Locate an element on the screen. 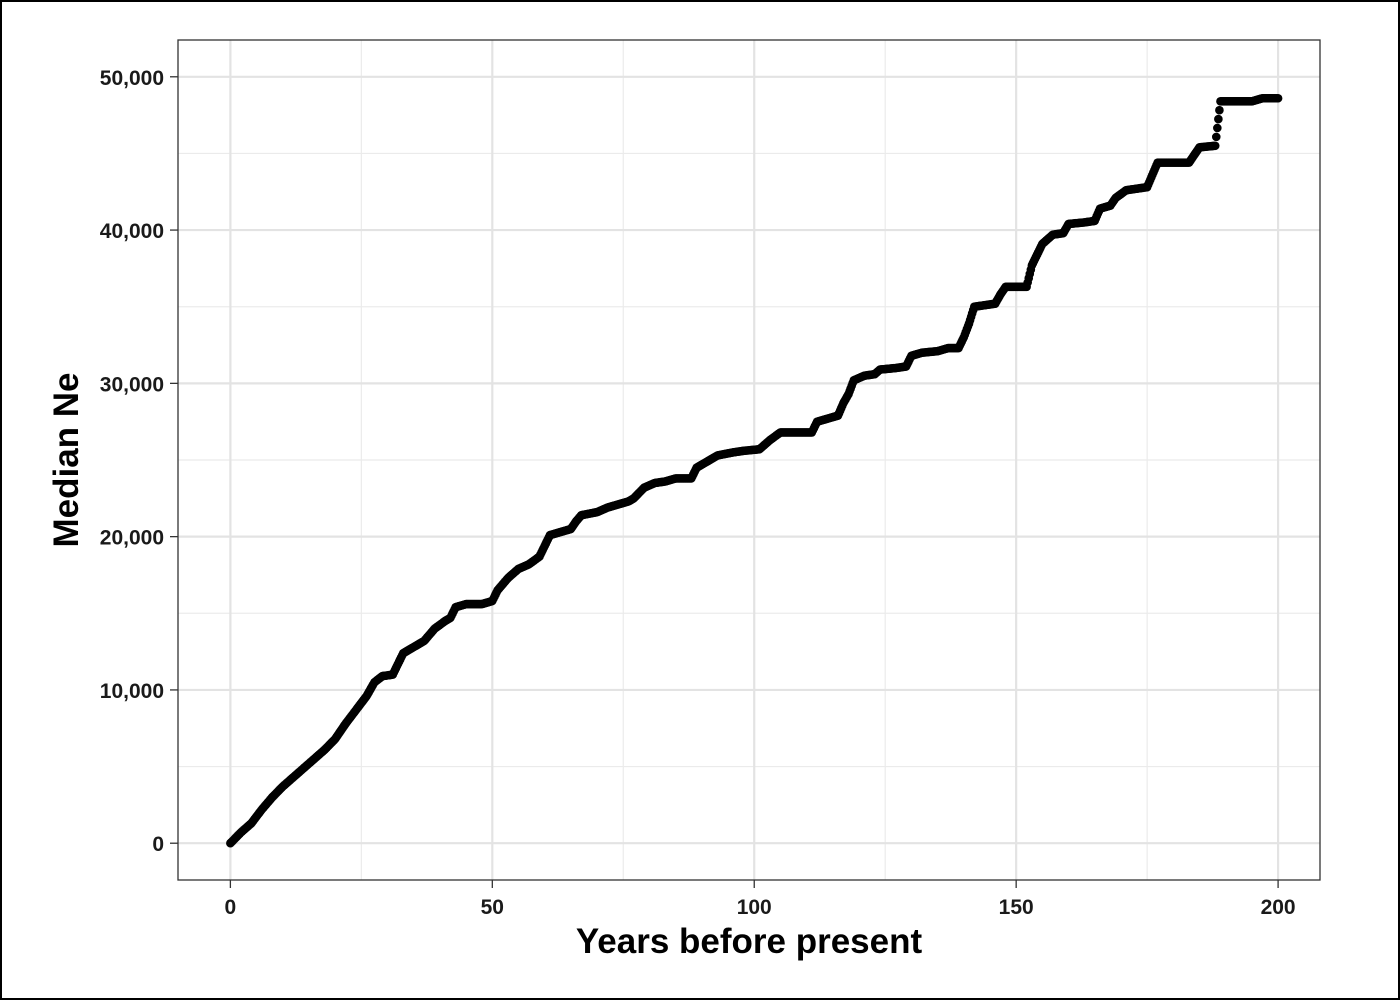  y-tick-label: 20,000 is located at coordinates (132, 538).